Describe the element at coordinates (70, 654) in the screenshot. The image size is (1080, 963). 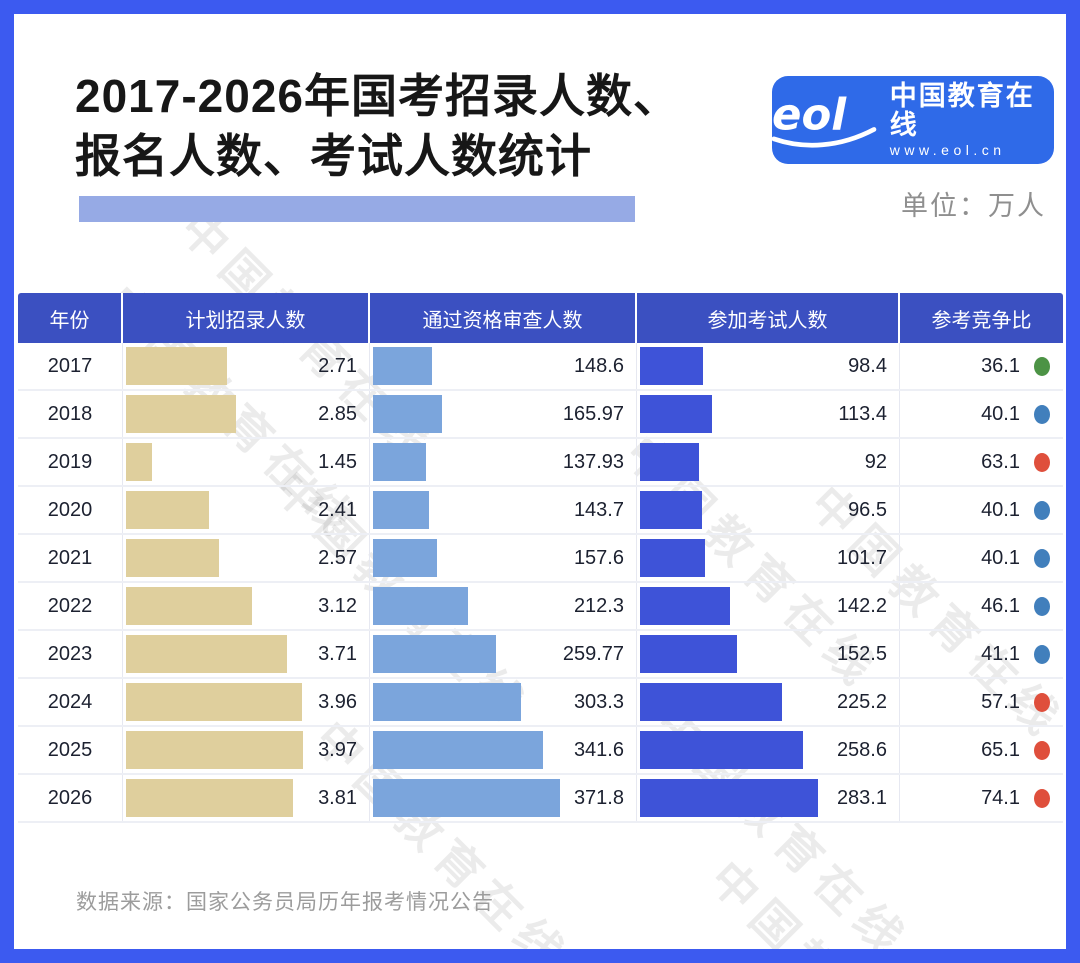
I see `year-cell: 2023` at that location.